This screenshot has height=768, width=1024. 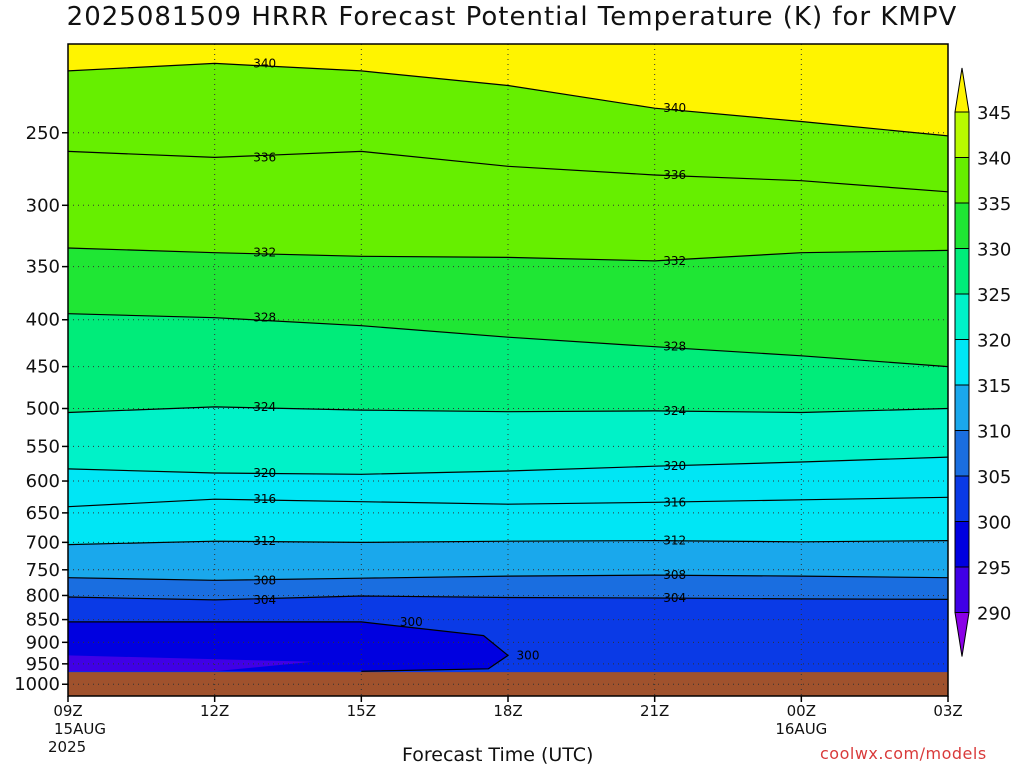 I want to click on colorbar-label-290: 290, so click(x=994, y=614).